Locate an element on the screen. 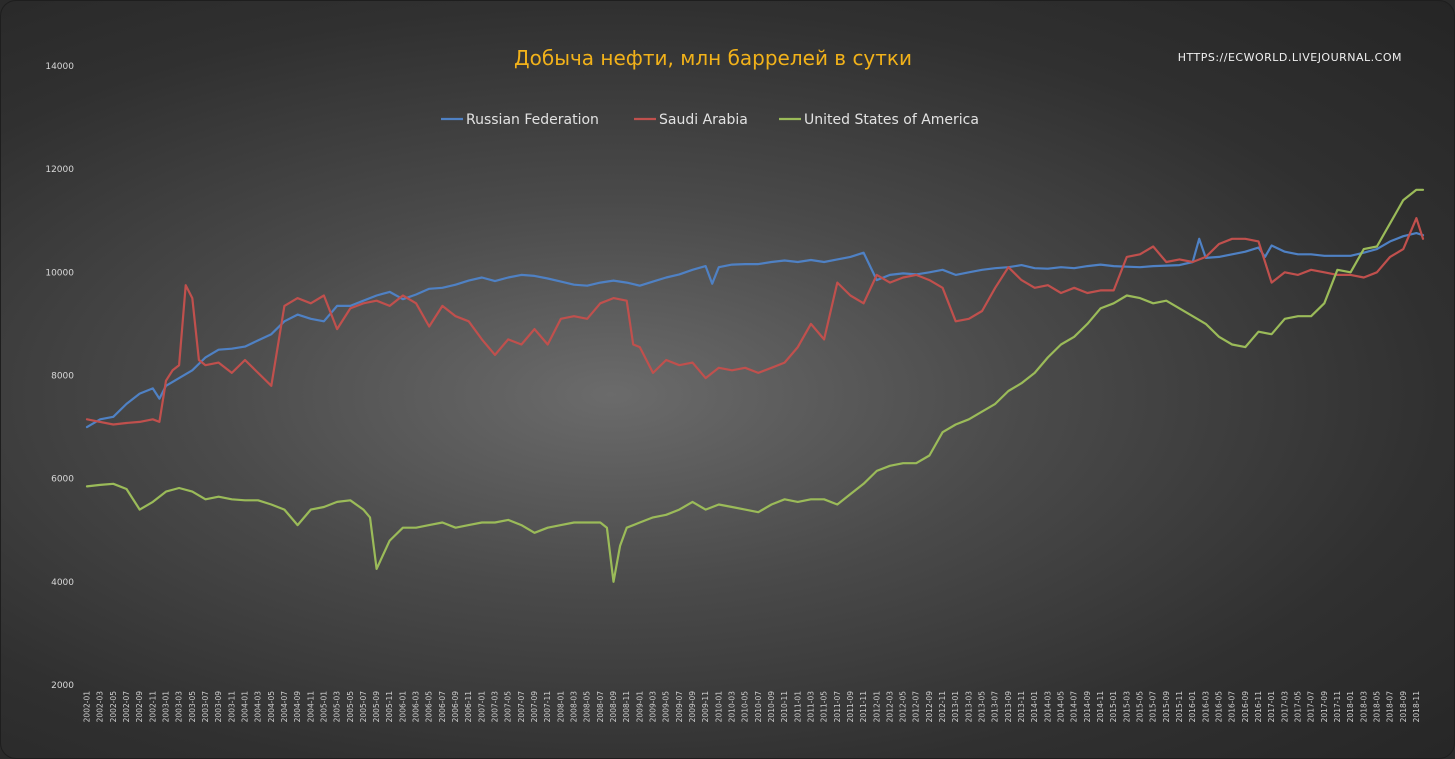 The width and height of the screenshot is (1455, 759). x-tick-label: 2015-09 is located at coordinates (1166, 707).